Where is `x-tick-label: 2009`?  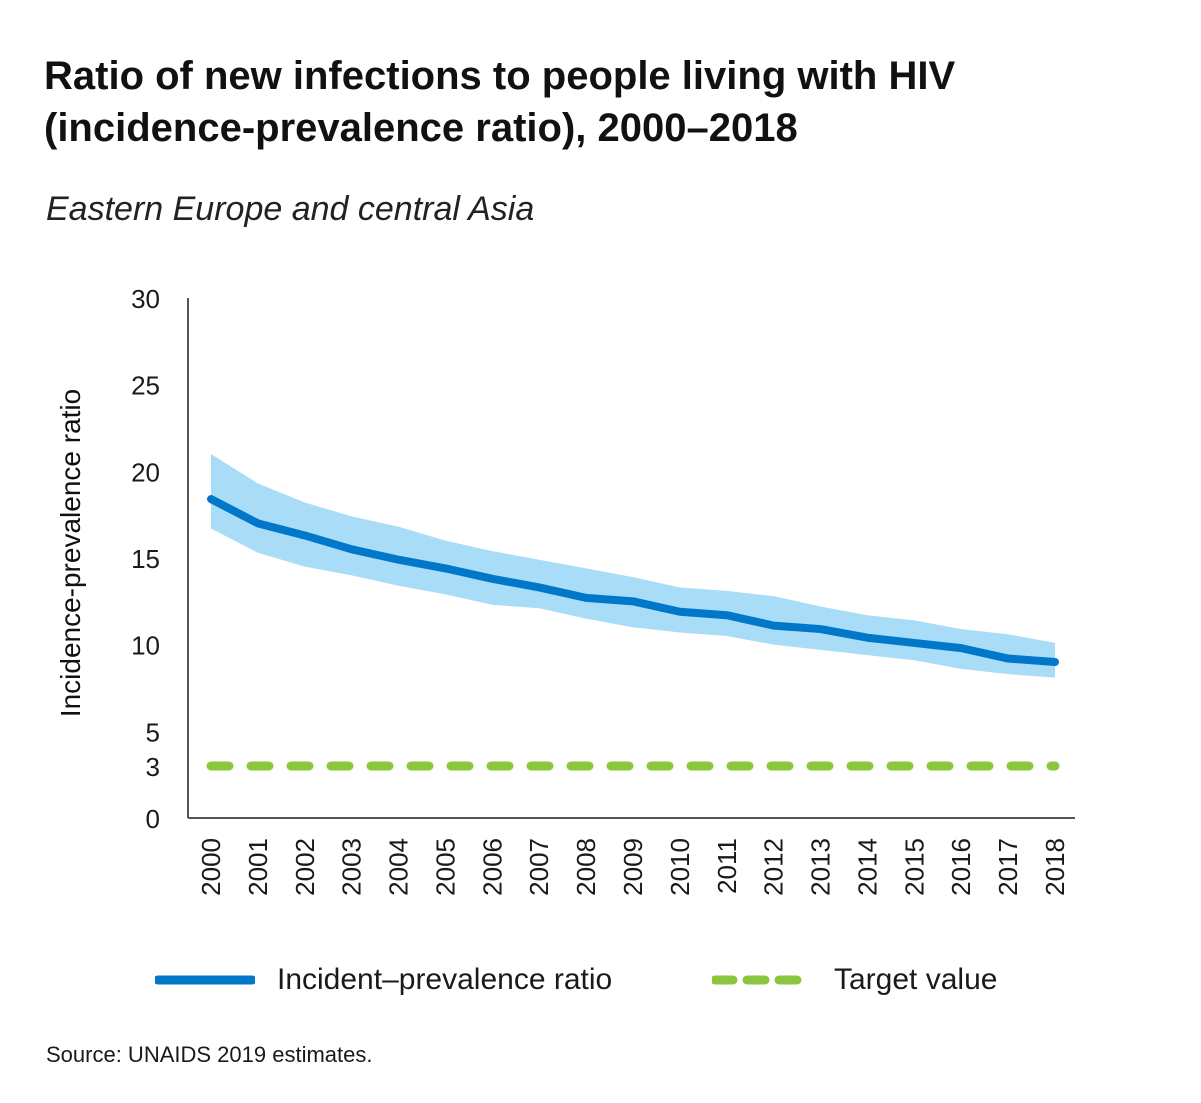
x-tick-label: 2009 is located at coordinates (633, 867).